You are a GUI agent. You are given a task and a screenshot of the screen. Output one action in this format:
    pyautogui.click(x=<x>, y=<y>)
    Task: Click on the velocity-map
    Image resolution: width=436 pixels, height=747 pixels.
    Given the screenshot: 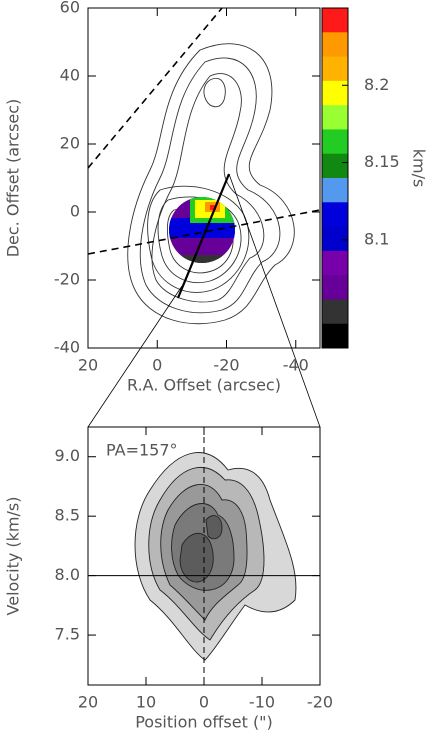 What is the action you would take?
    pyautogui.click(x=202, y=230)
    